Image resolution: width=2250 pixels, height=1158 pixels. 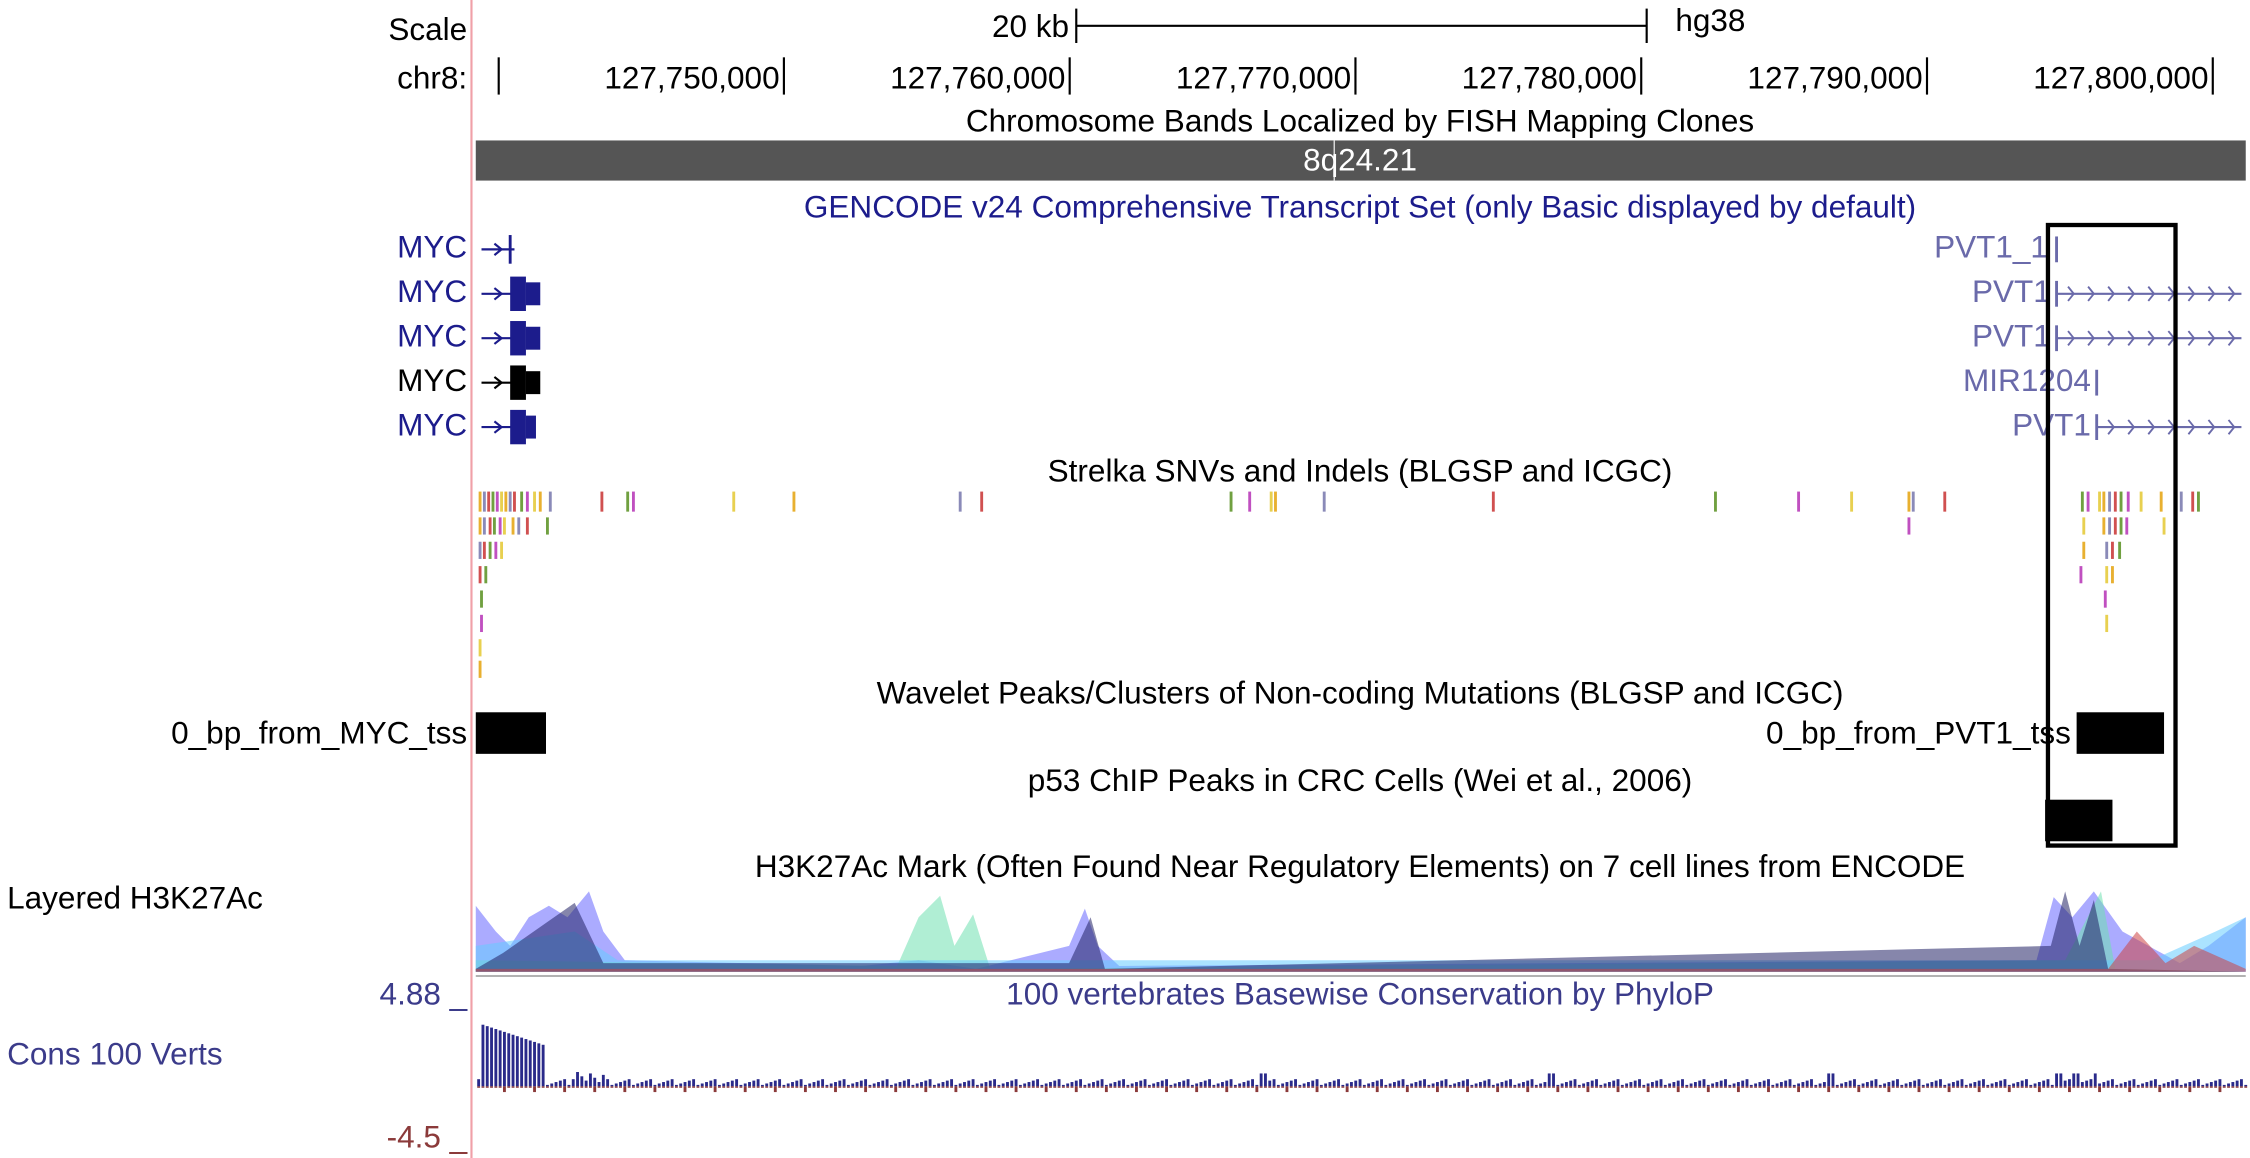 I want to click on snv-marks, so click(x=1339, y=584).